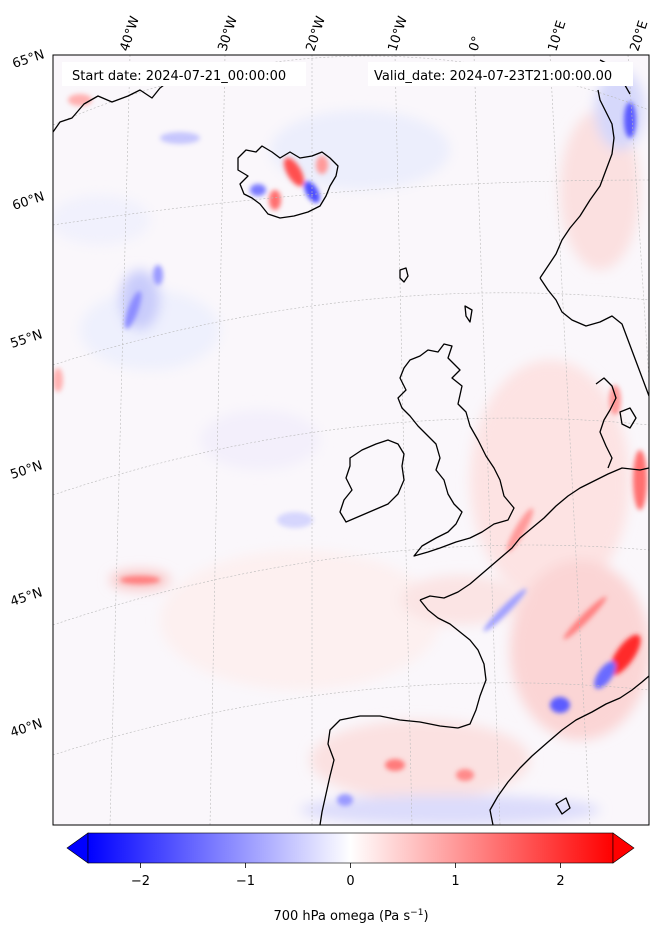 The width and height of the screenshot is (659, 936). I want to click on colorbar-tick-label: −2, so click(140, 881).